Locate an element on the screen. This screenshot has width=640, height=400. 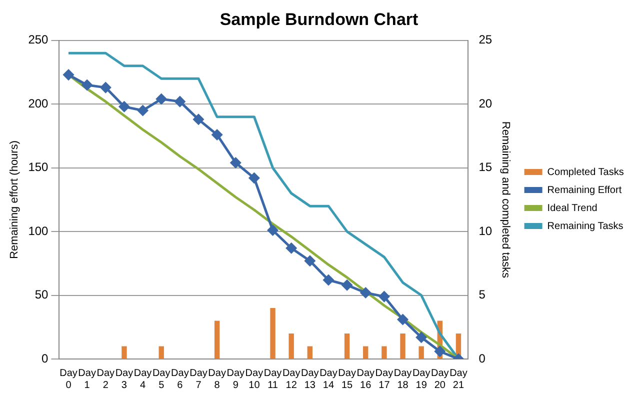
x-tick-label: Day 16 is located at coordinates (365, 379).